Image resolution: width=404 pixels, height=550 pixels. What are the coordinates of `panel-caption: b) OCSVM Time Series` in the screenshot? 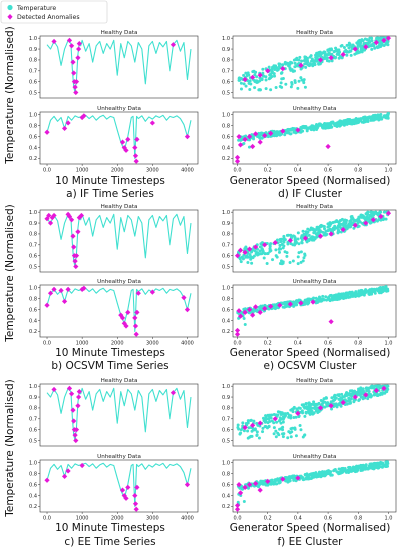 It's located at (109, 366).